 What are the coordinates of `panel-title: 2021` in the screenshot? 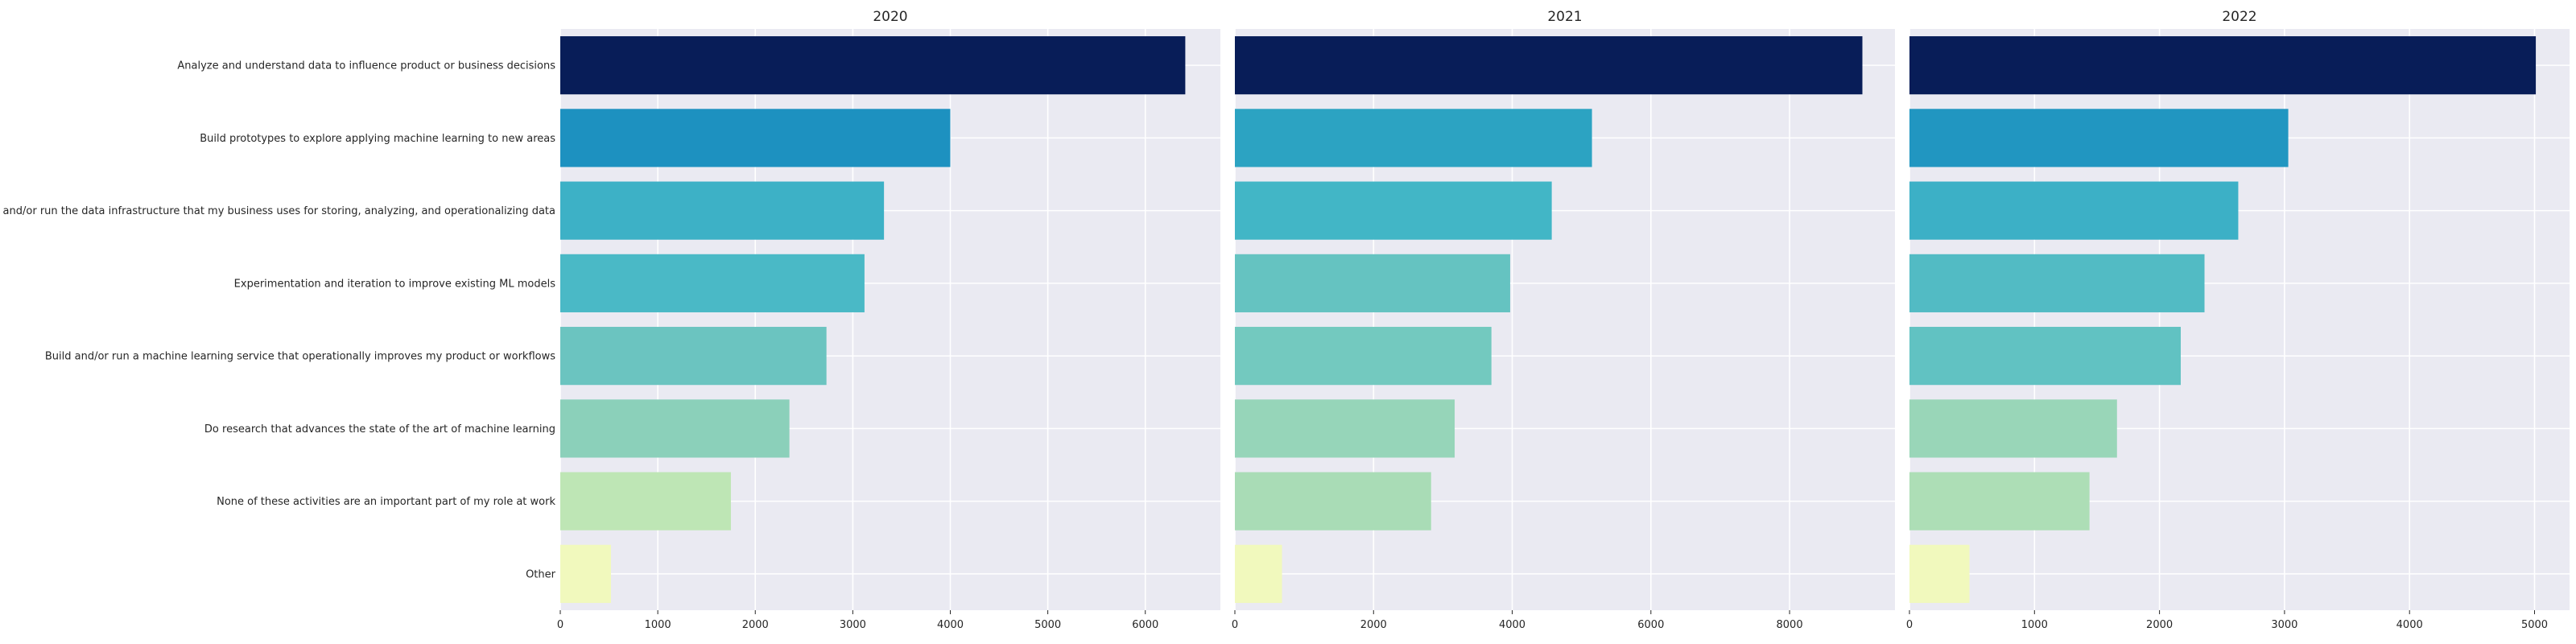 It's located at (1564, 17).